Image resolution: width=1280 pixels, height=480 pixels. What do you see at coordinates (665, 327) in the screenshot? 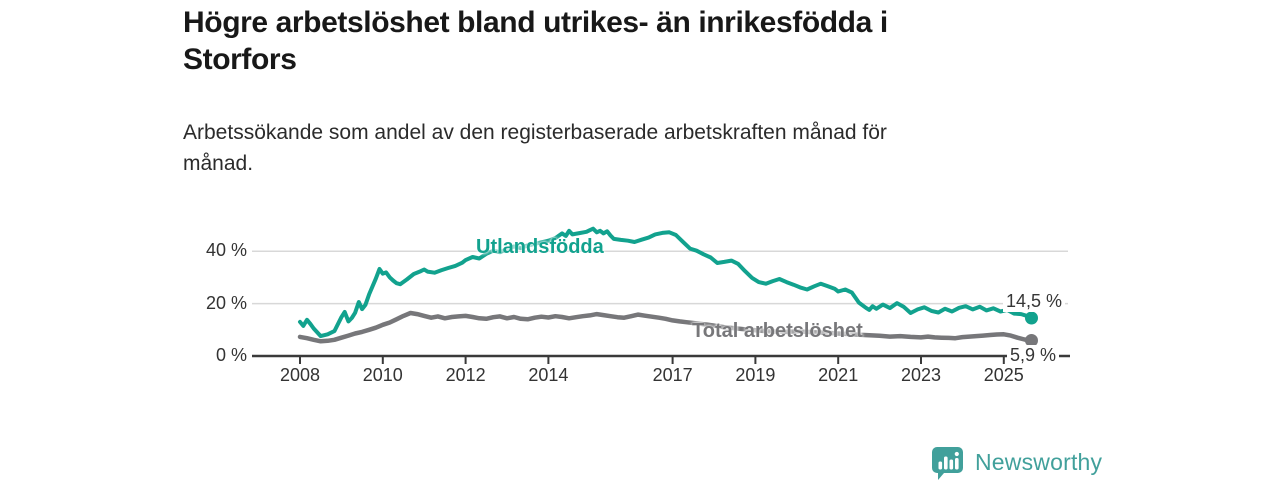
I see `series-total-arbetsloshet-line` at bounding box center [665, 327].